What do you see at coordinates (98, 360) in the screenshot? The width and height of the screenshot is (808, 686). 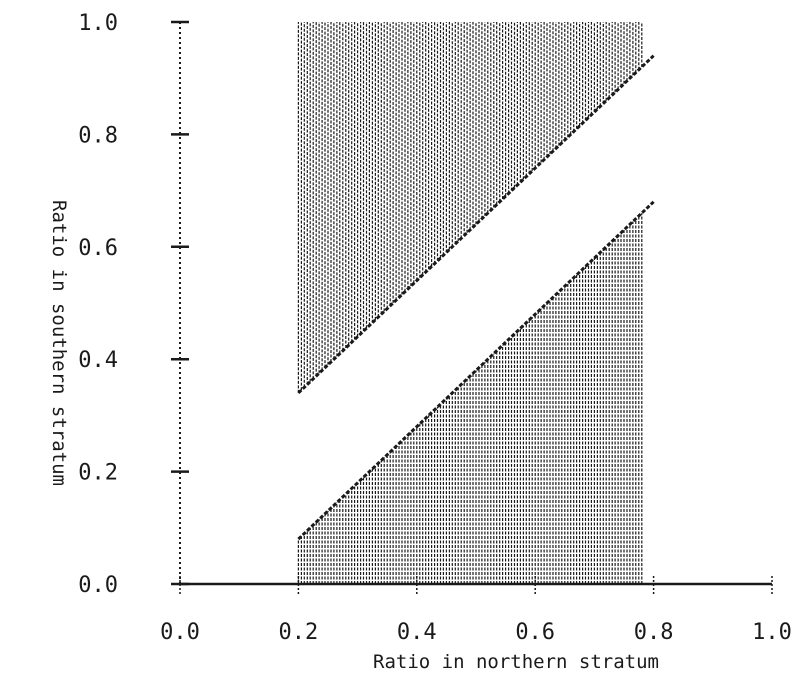 I see `y-tick-label: 0.4` at bounding box center [98, 360].